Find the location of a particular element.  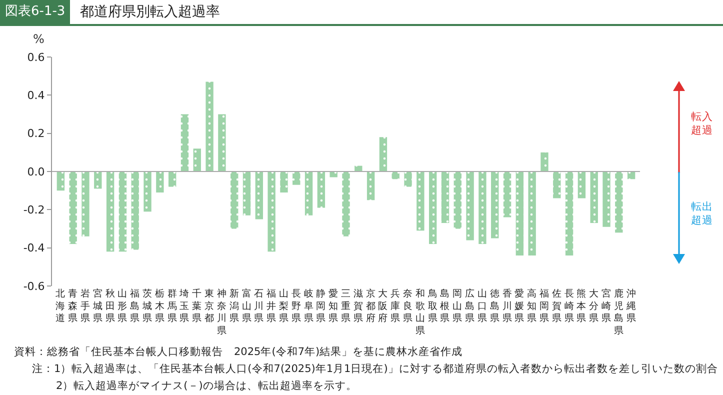

x-tick-label: 岡山県 is located at coordinates (457, 306).